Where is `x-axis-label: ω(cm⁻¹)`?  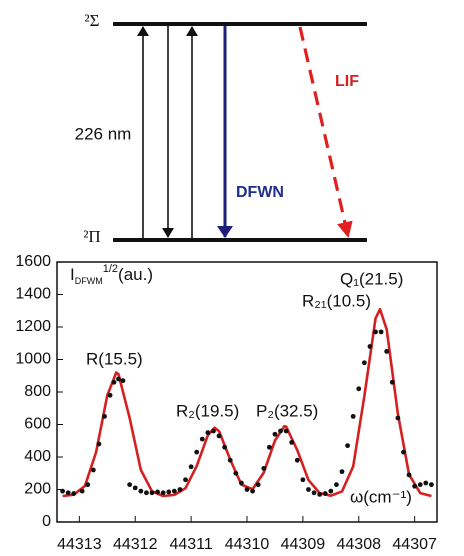 x-axis-label: ω(cm⁻¹) is located at coordinates (381, 496).